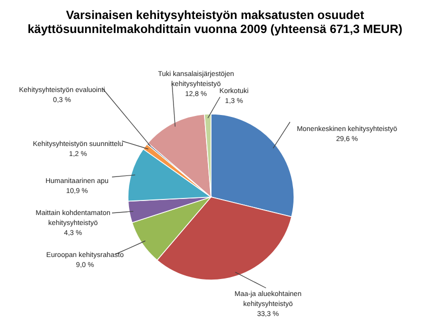  What do you see at coordinates (215, 29) in the screenshot?
I see `text: käyttösuunnitelmakohdittain vuonna 2009 (yhteensä 671,3 MEUR)` at bounding box center [215, 29].